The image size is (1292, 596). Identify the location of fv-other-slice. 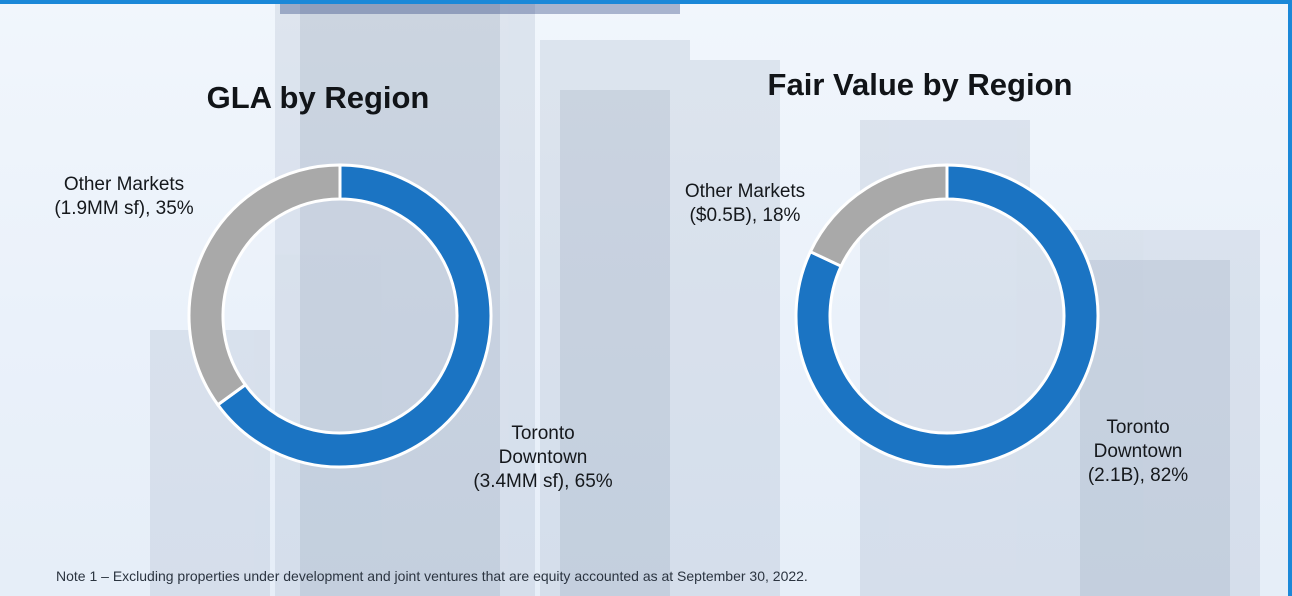
(878, 216).